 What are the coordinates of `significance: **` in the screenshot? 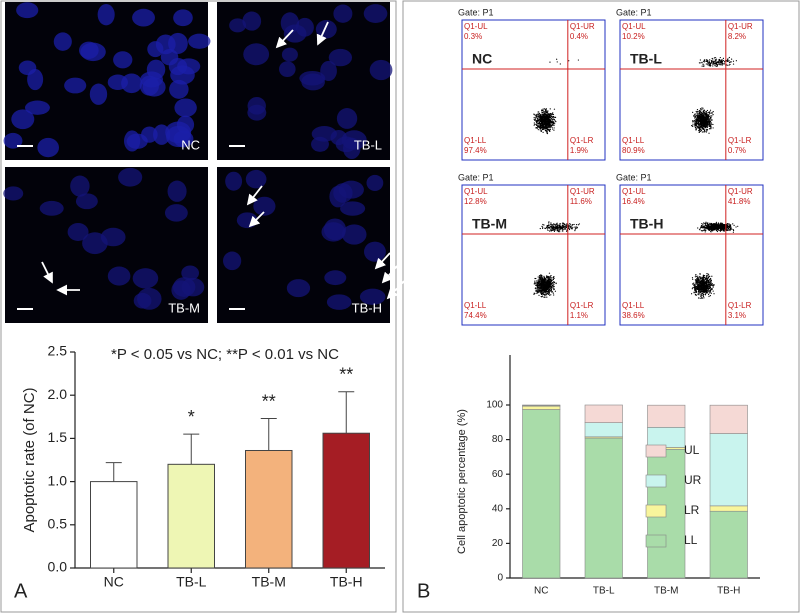 It's located at (346, 374).